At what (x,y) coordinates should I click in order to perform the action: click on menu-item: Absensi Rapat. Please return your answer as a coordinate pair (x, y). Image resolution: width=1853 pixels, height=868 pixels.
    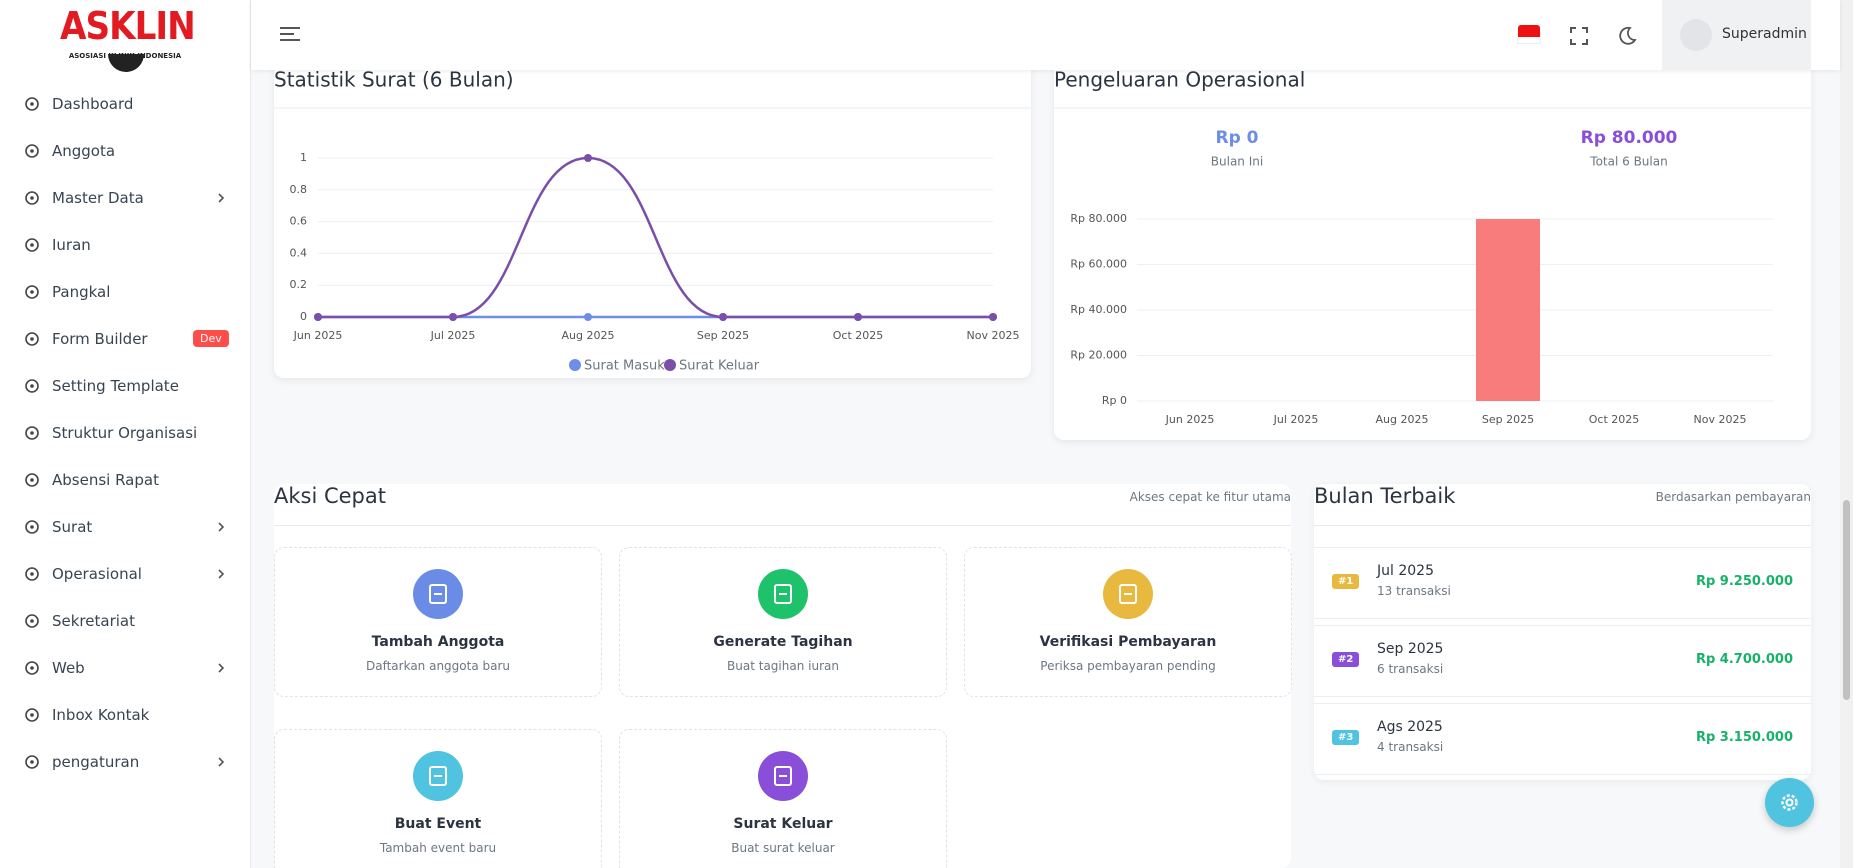
    Looking at the image, I should click on (125, 480).